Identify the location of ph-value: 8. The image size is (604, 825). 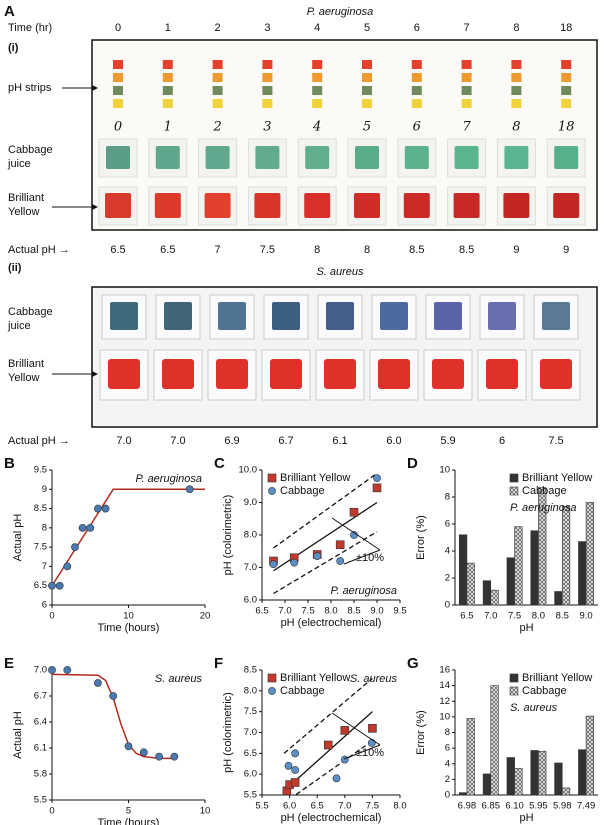
(367, 250).